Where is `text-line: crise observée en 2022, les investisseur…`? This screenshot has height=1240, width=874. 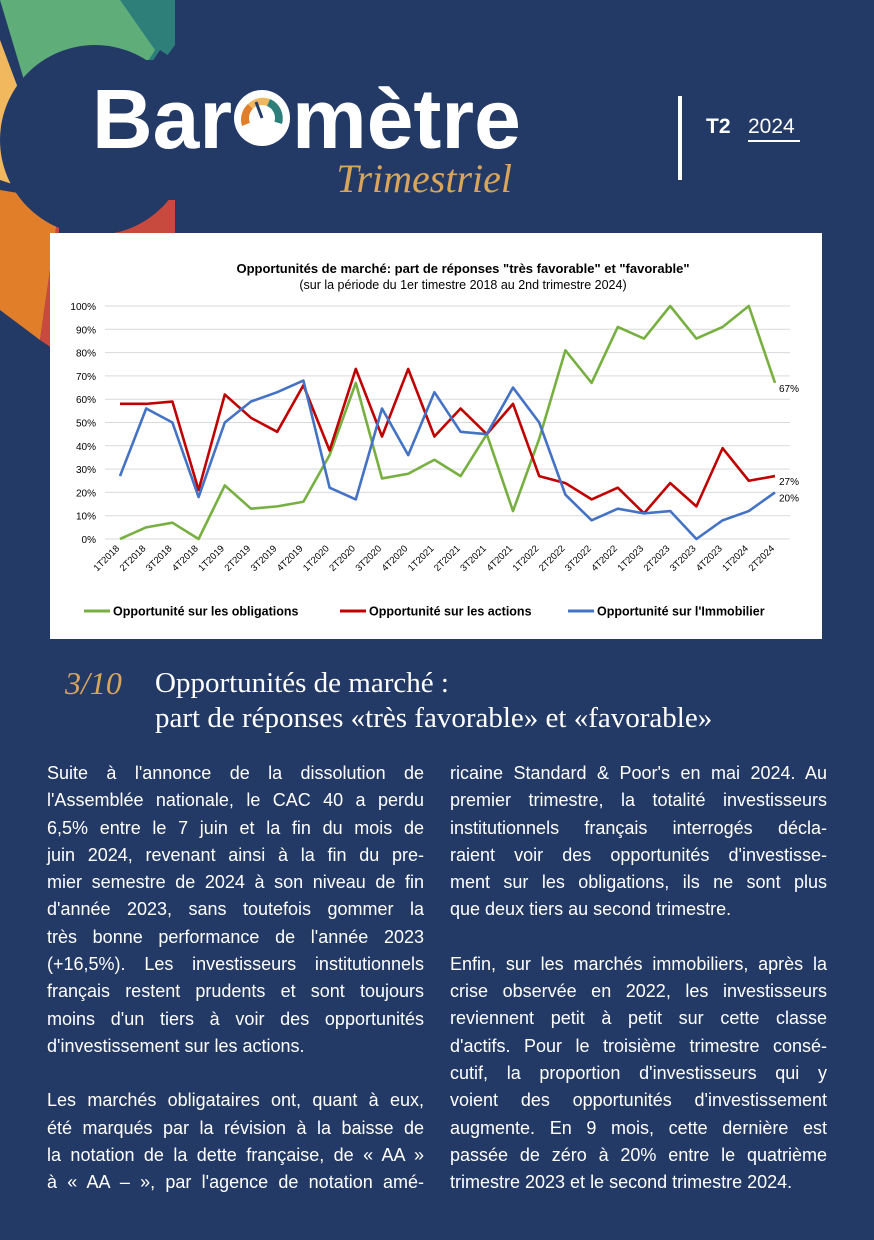 text-line: crise observée en 2022, les investisseur… is located at coordinates (638, 991).